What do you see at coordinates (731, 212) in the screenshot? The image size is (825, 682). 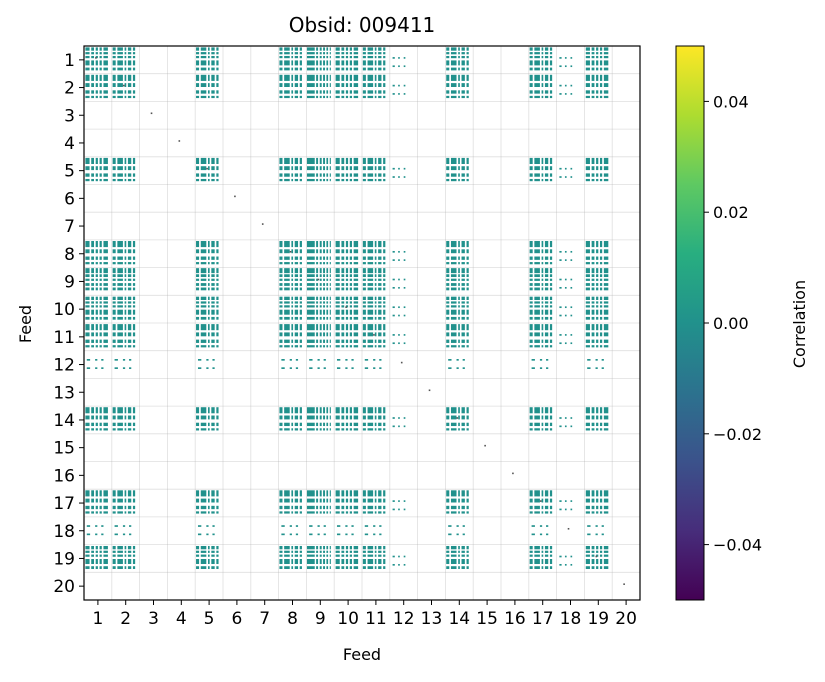 I see `colorbar-tick-label: 0.02` at bounding box center [731, 212].